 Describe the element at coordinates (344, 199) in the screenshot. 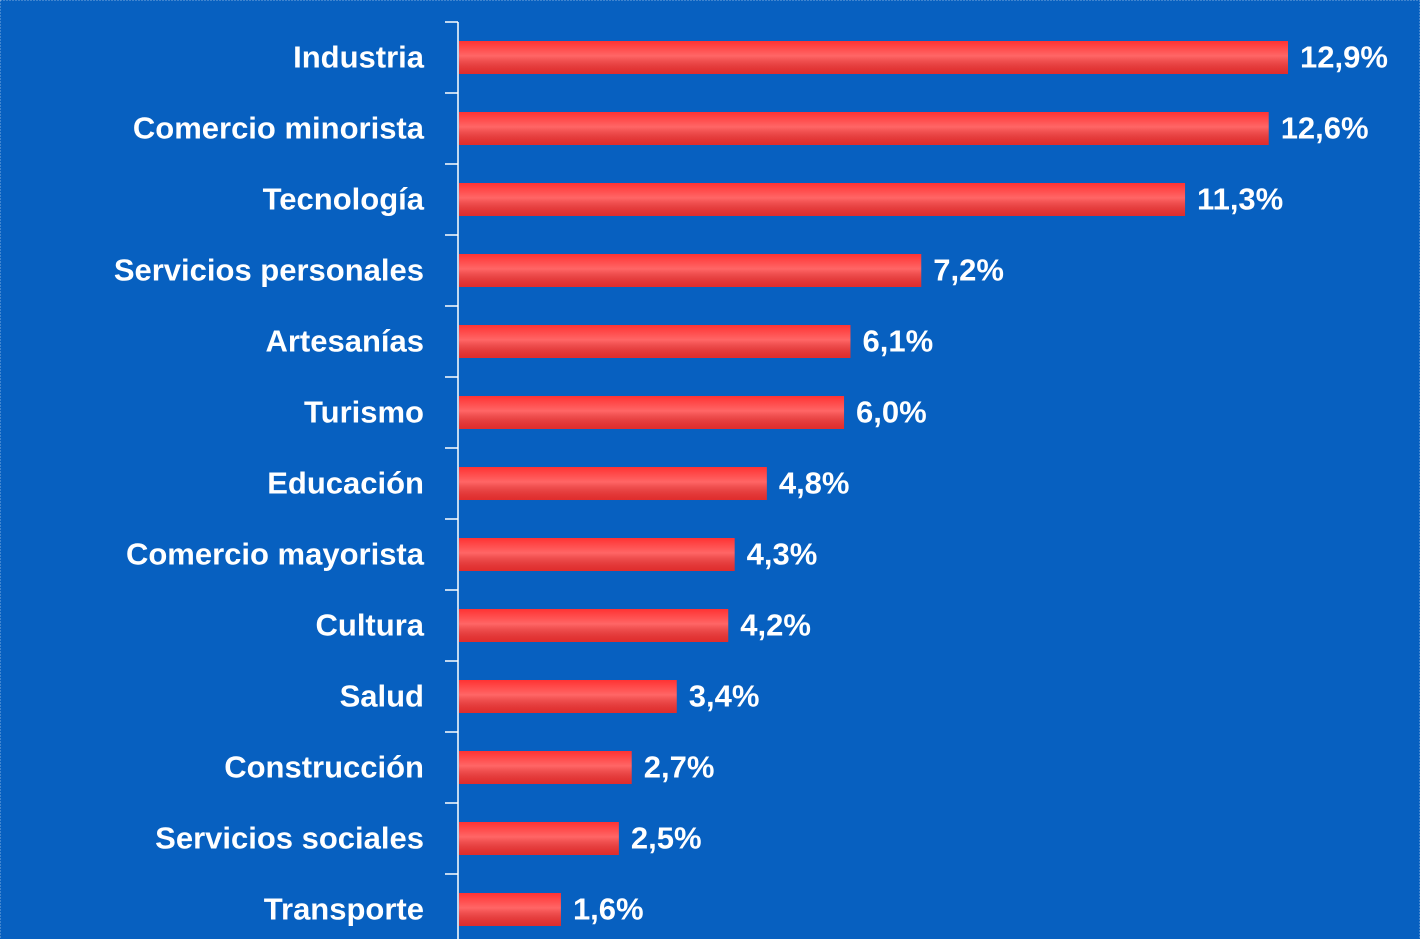

I see `category-label: Tecnología` at that location.